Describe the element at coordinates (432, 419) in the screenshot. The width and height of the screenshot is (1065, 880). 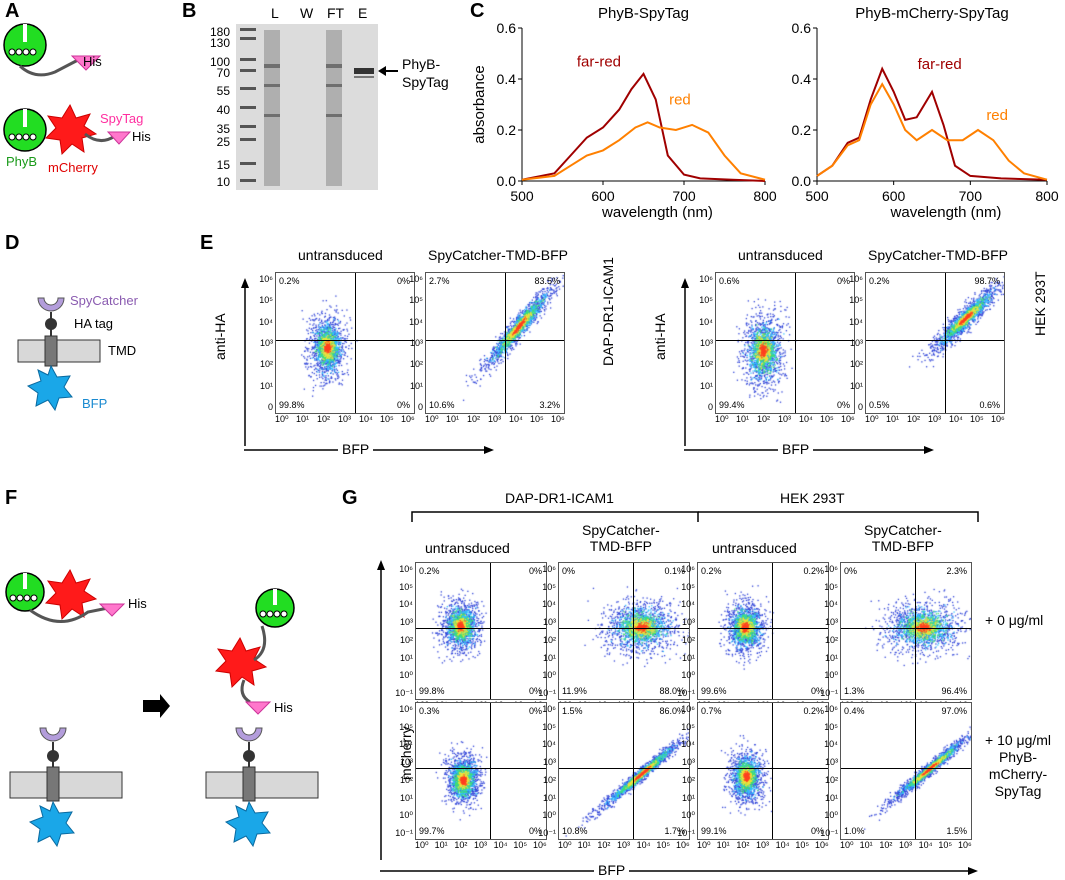
I see `x-tick-label: 10⁰` at that location.